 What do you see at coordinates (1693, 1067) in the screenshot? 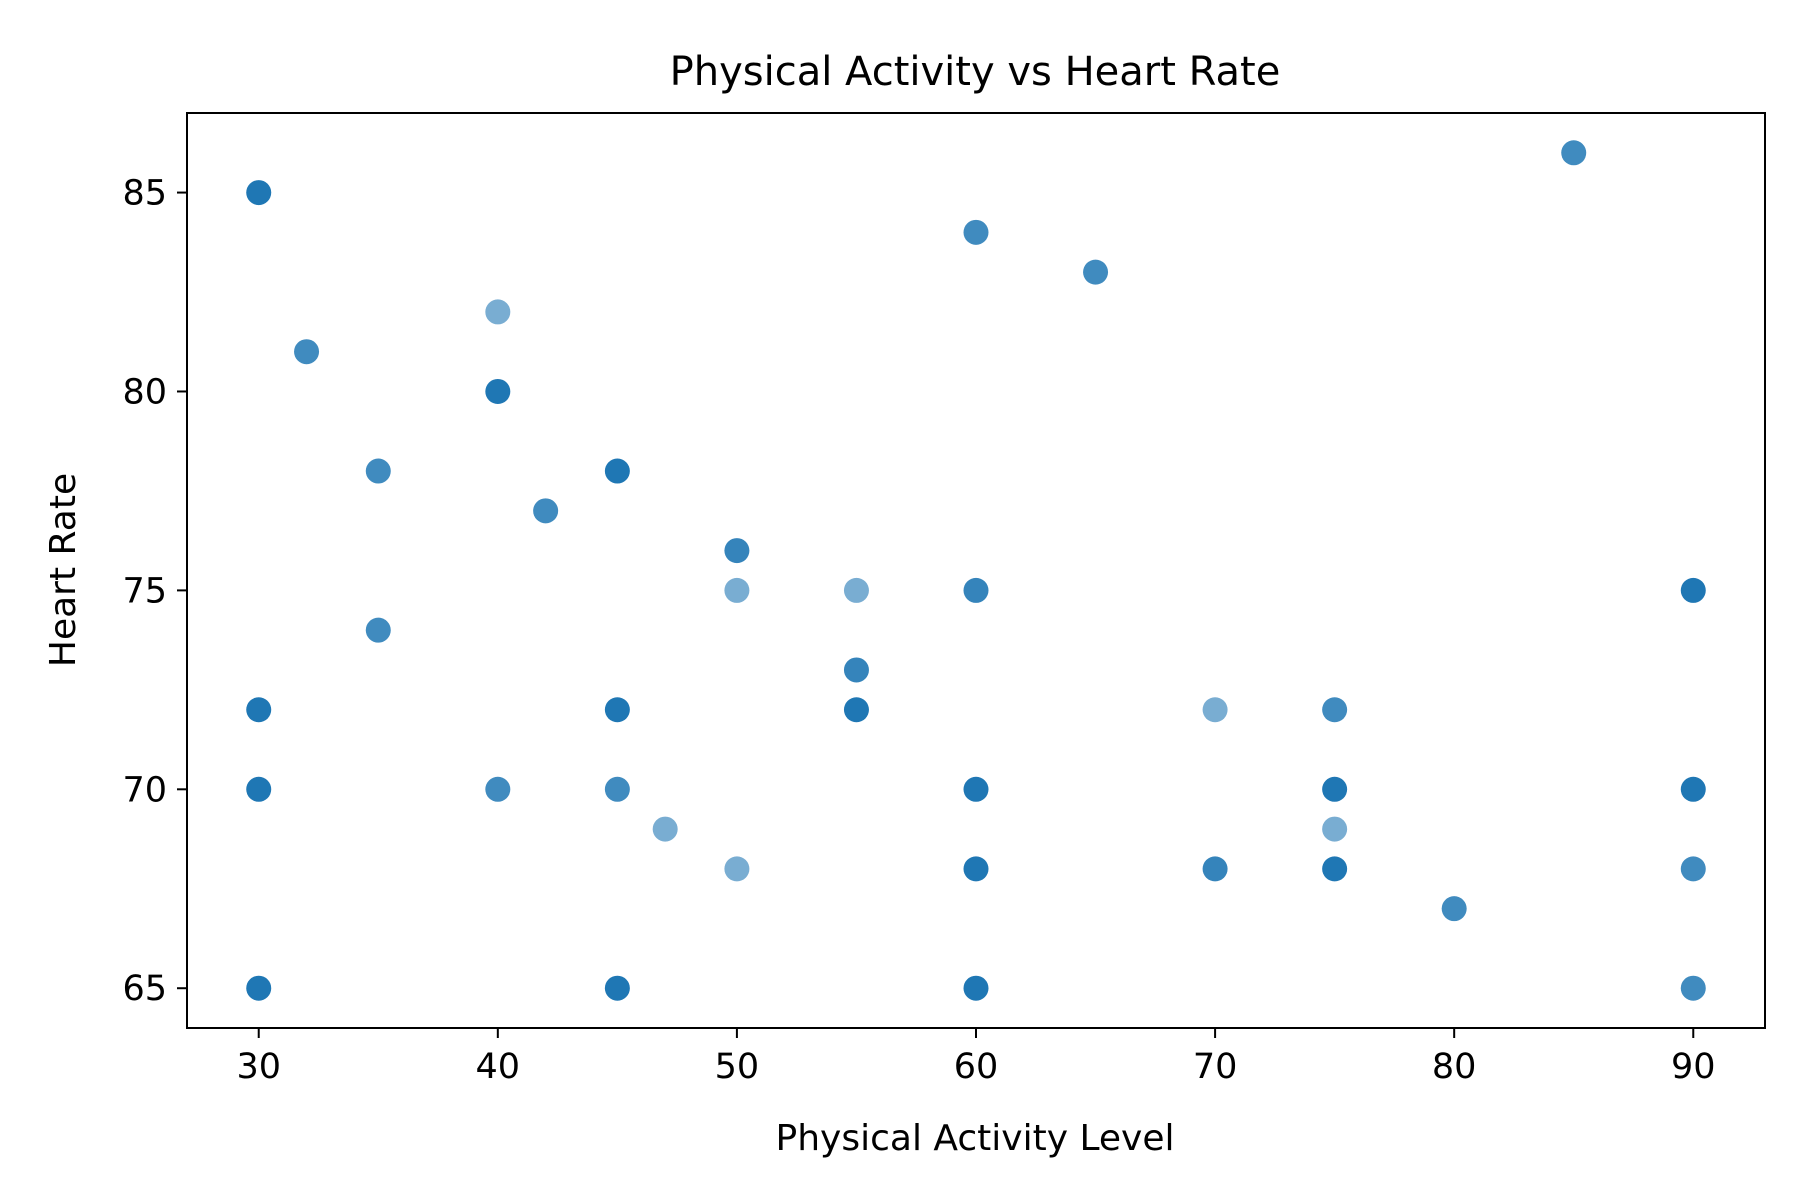
I see `x-tick-label: 90` at bounding box center [1693, 1067].